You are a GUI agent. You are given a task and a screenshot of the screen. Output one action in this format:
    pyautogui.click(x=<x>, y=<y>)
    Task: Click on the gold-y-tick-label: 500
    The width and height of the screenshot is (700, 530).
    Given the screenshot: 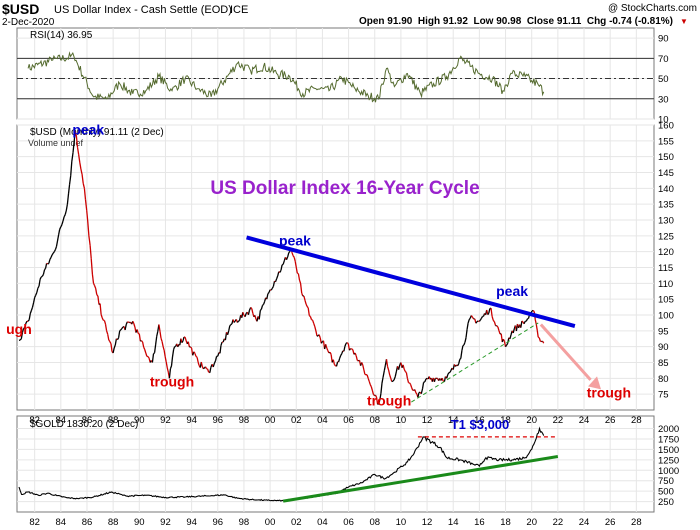 What is the action you would take?
    pyautogui.click(x=666, y=492)
    